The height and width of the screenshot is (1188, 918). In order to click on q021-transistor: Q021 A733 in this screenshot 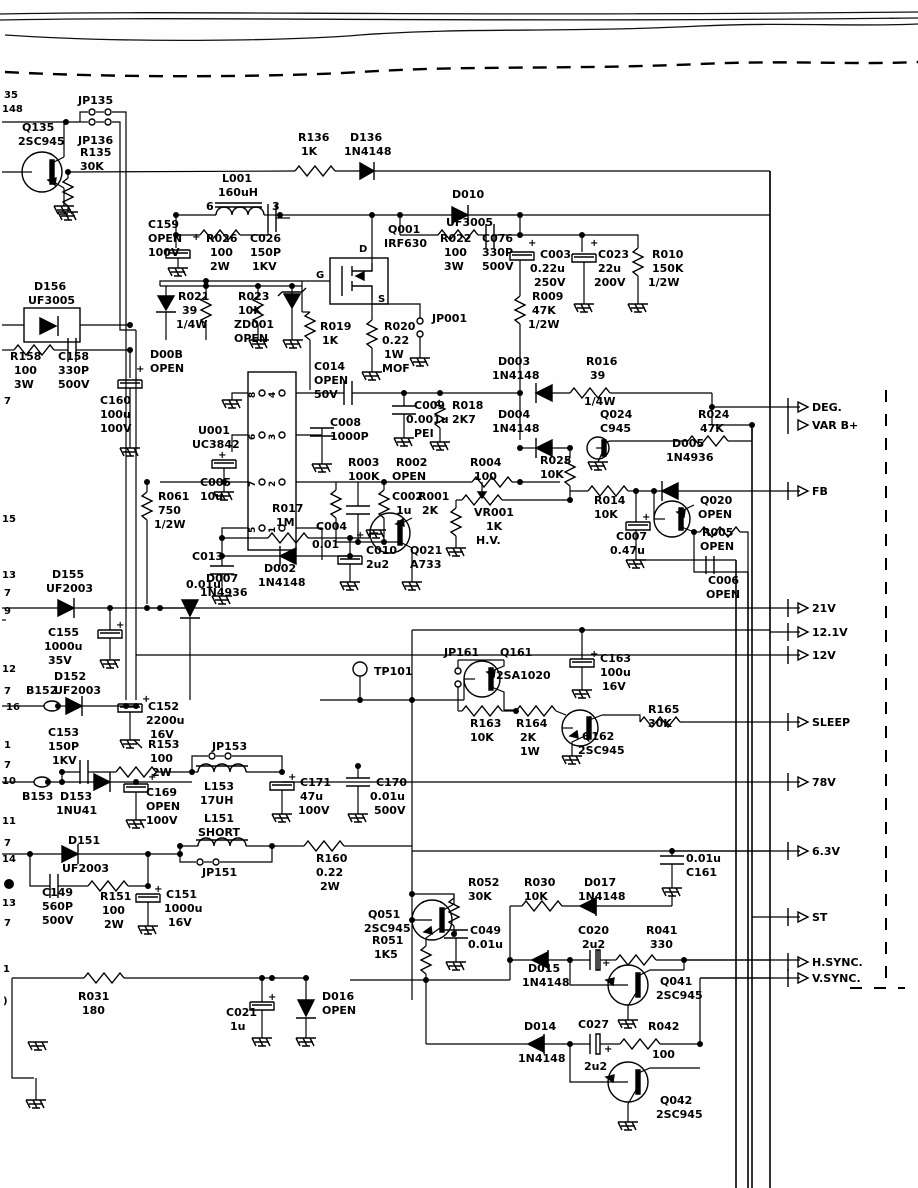, I will do `click(405, 541)`.